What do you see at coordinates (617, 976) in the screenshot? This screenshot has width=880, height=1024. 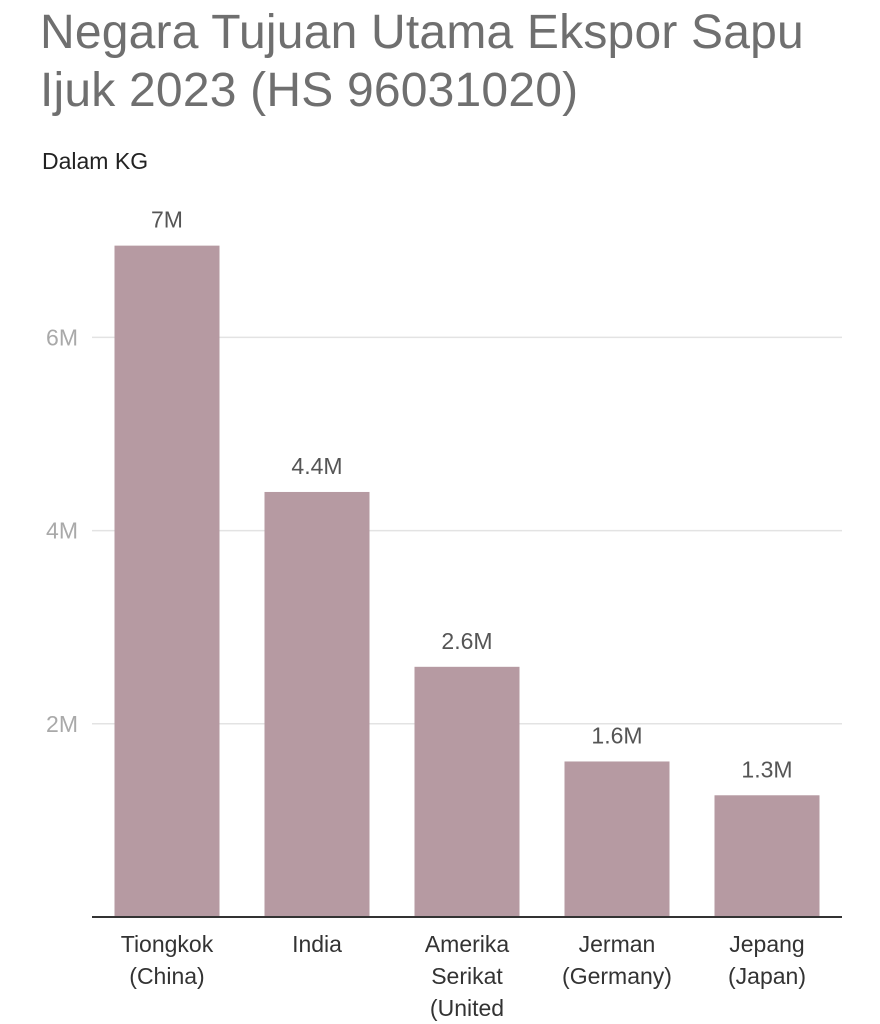 I see `category-label: (Germany)` at bounding box center [617, 976].